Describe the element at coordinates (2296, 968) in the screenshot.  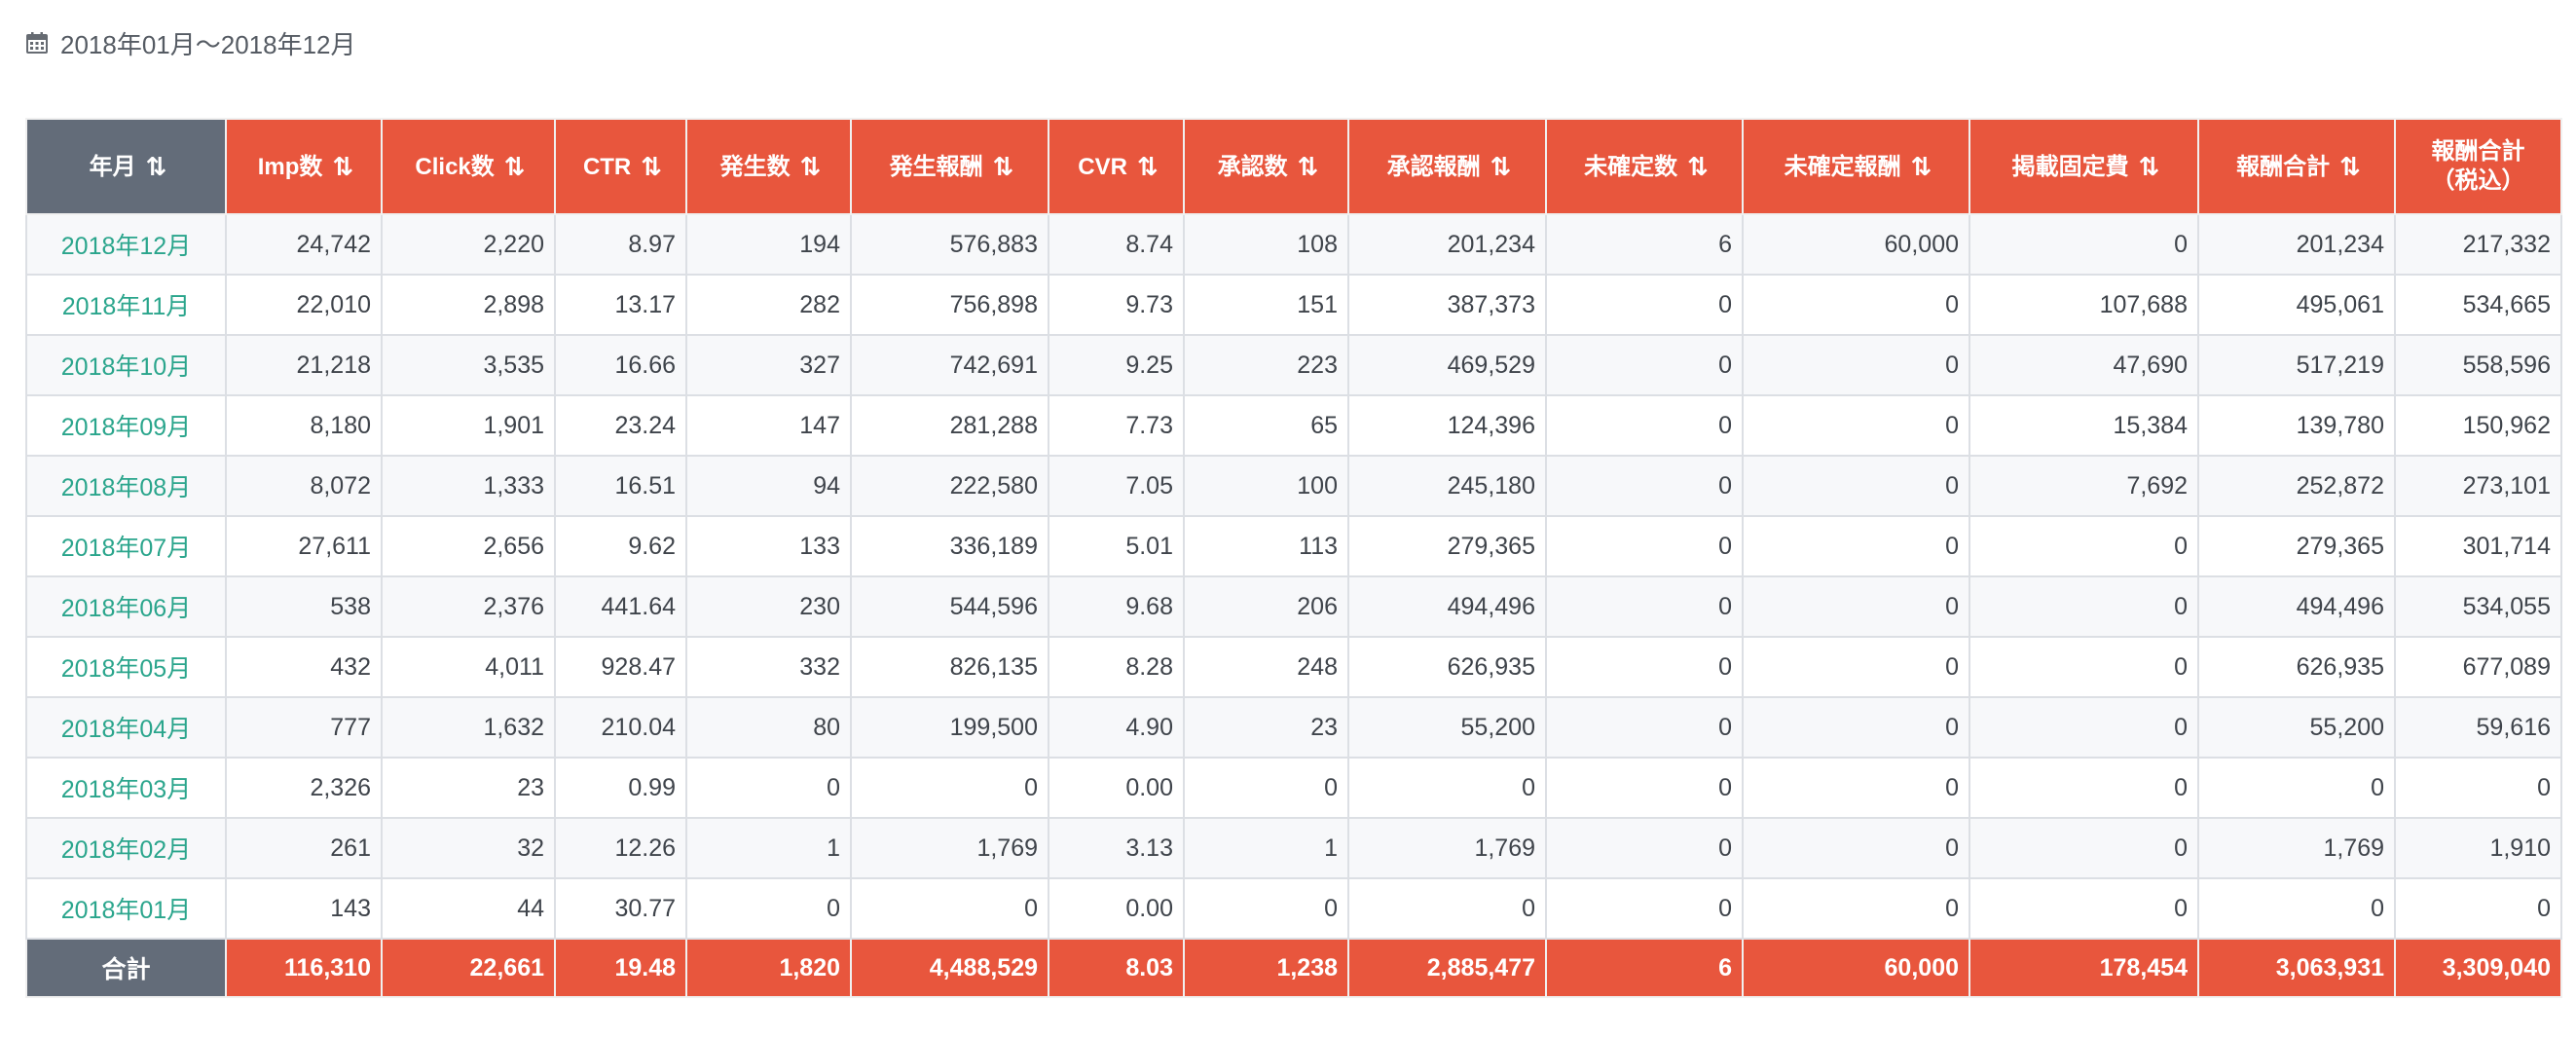
I see `totals-cell: 3,063,931` at that location.